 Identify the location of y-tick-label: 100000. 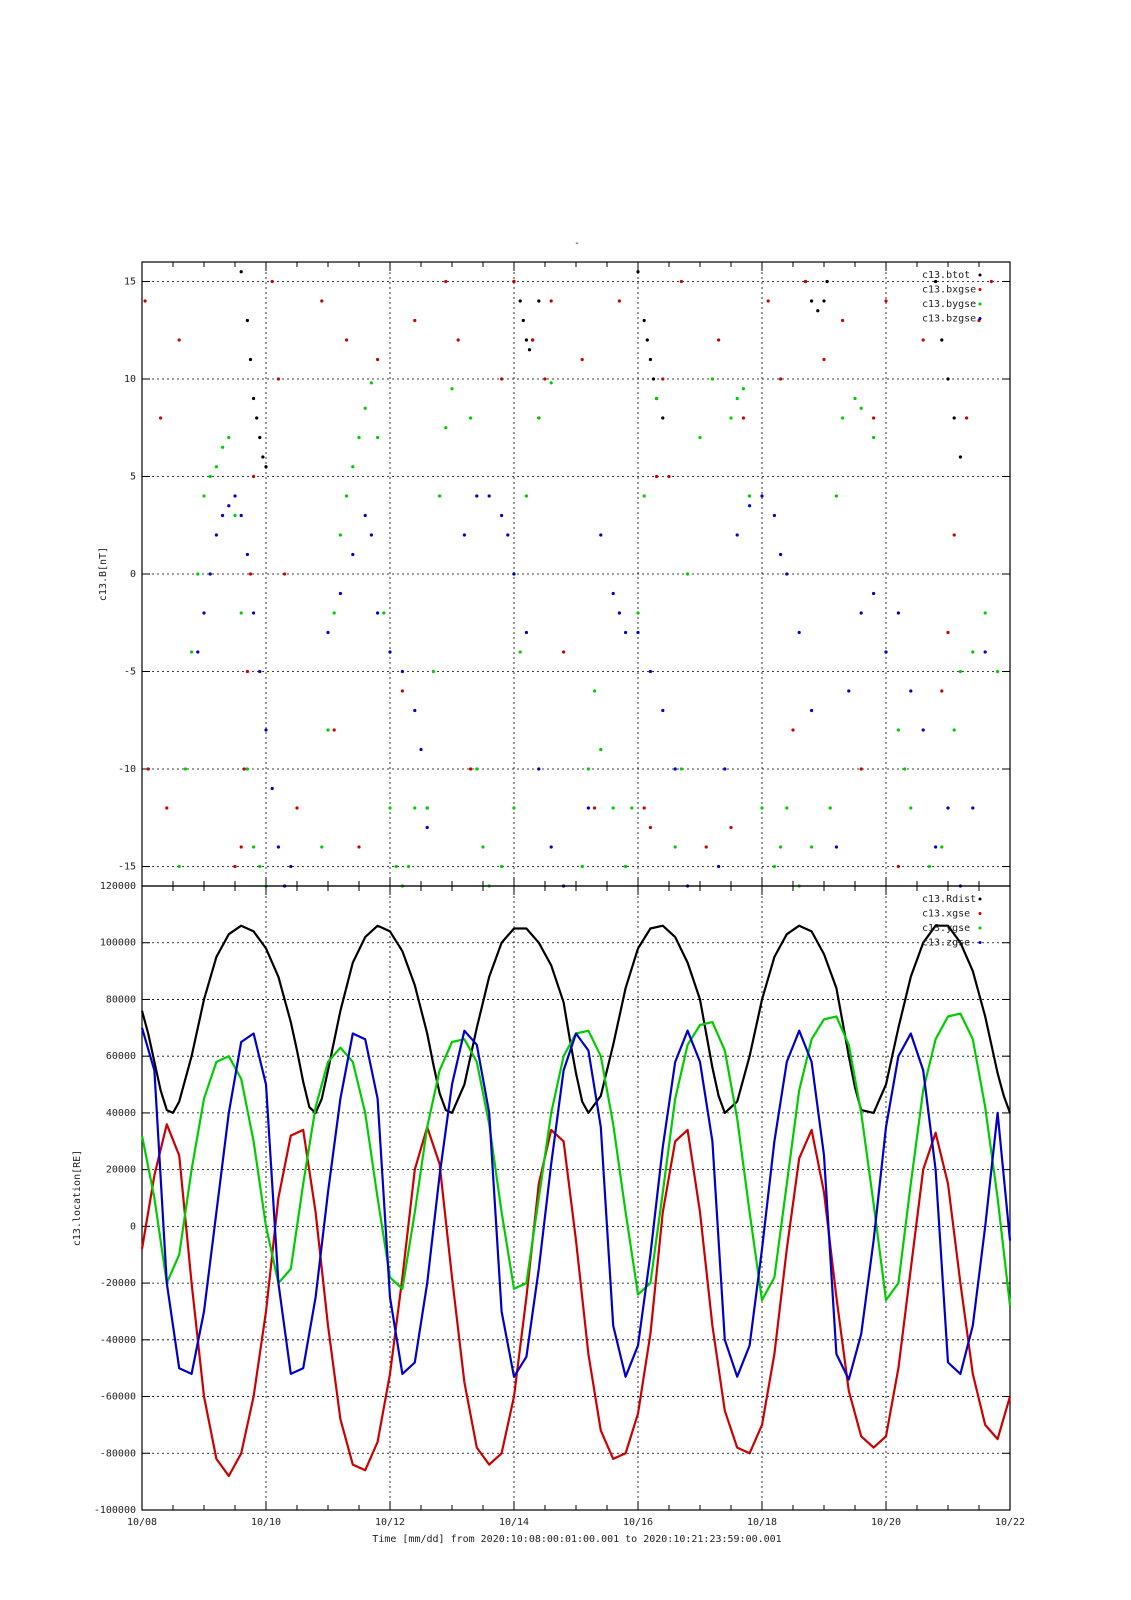
(118, 943).